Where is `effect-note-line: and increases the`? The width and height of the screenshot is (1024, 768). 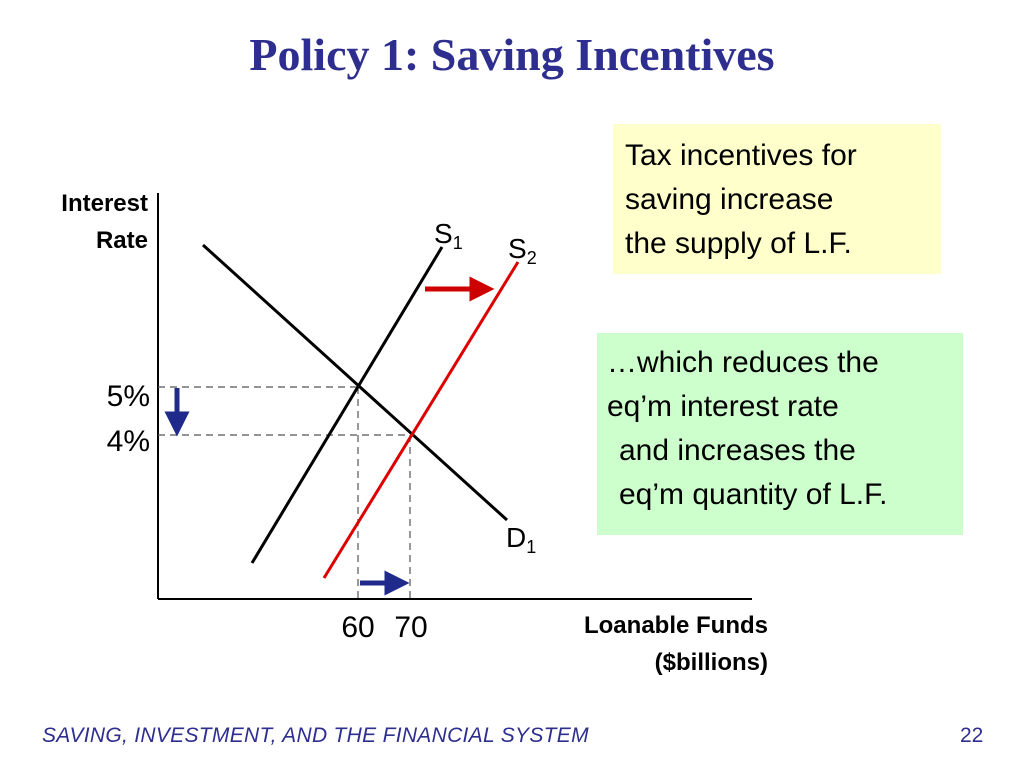
effect-note-line: and increases the is located at coordinates (737, 450).